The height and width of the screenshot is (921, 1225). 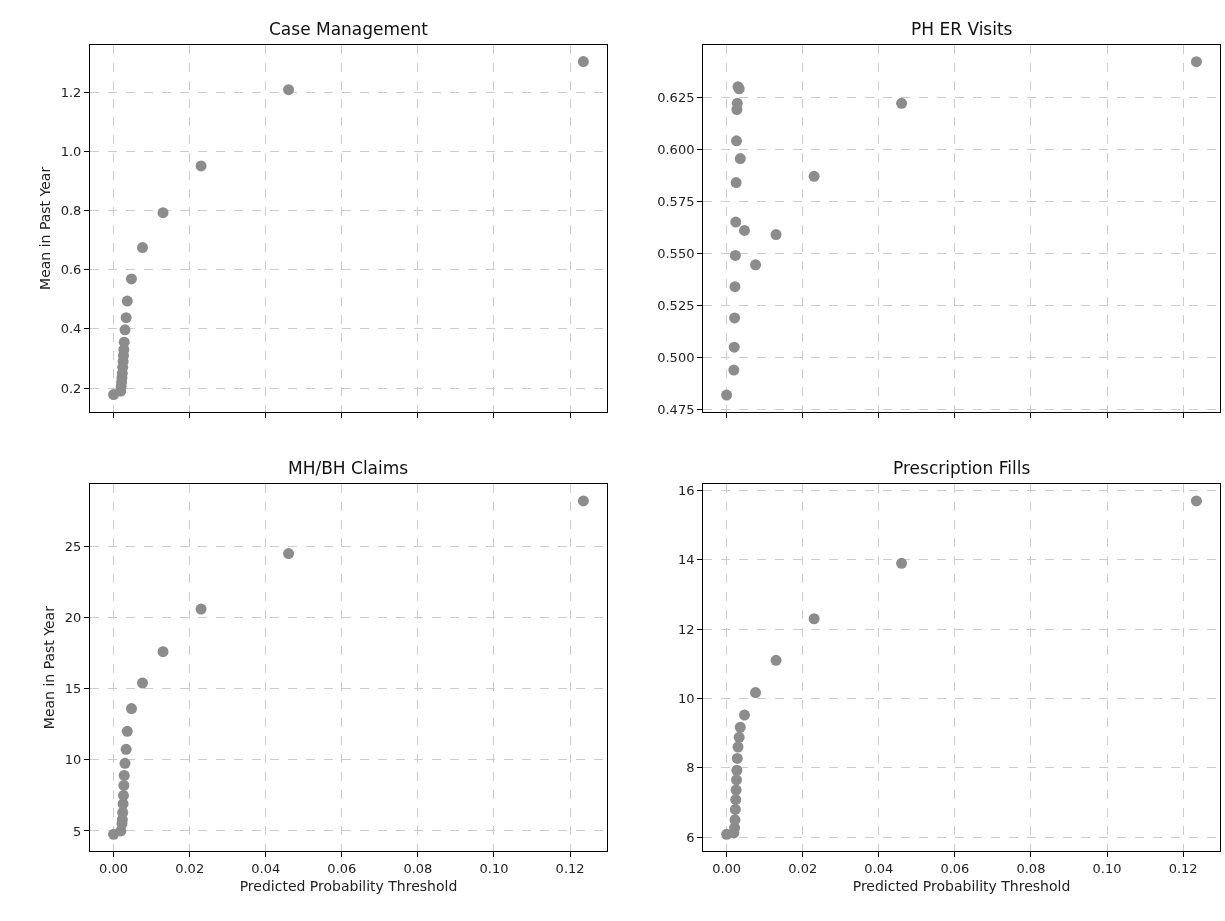 What do you see at coordinates (676, 149) in the screenshot?
I see `y-tick-label: 0.600` at bounding box center [676, 149].